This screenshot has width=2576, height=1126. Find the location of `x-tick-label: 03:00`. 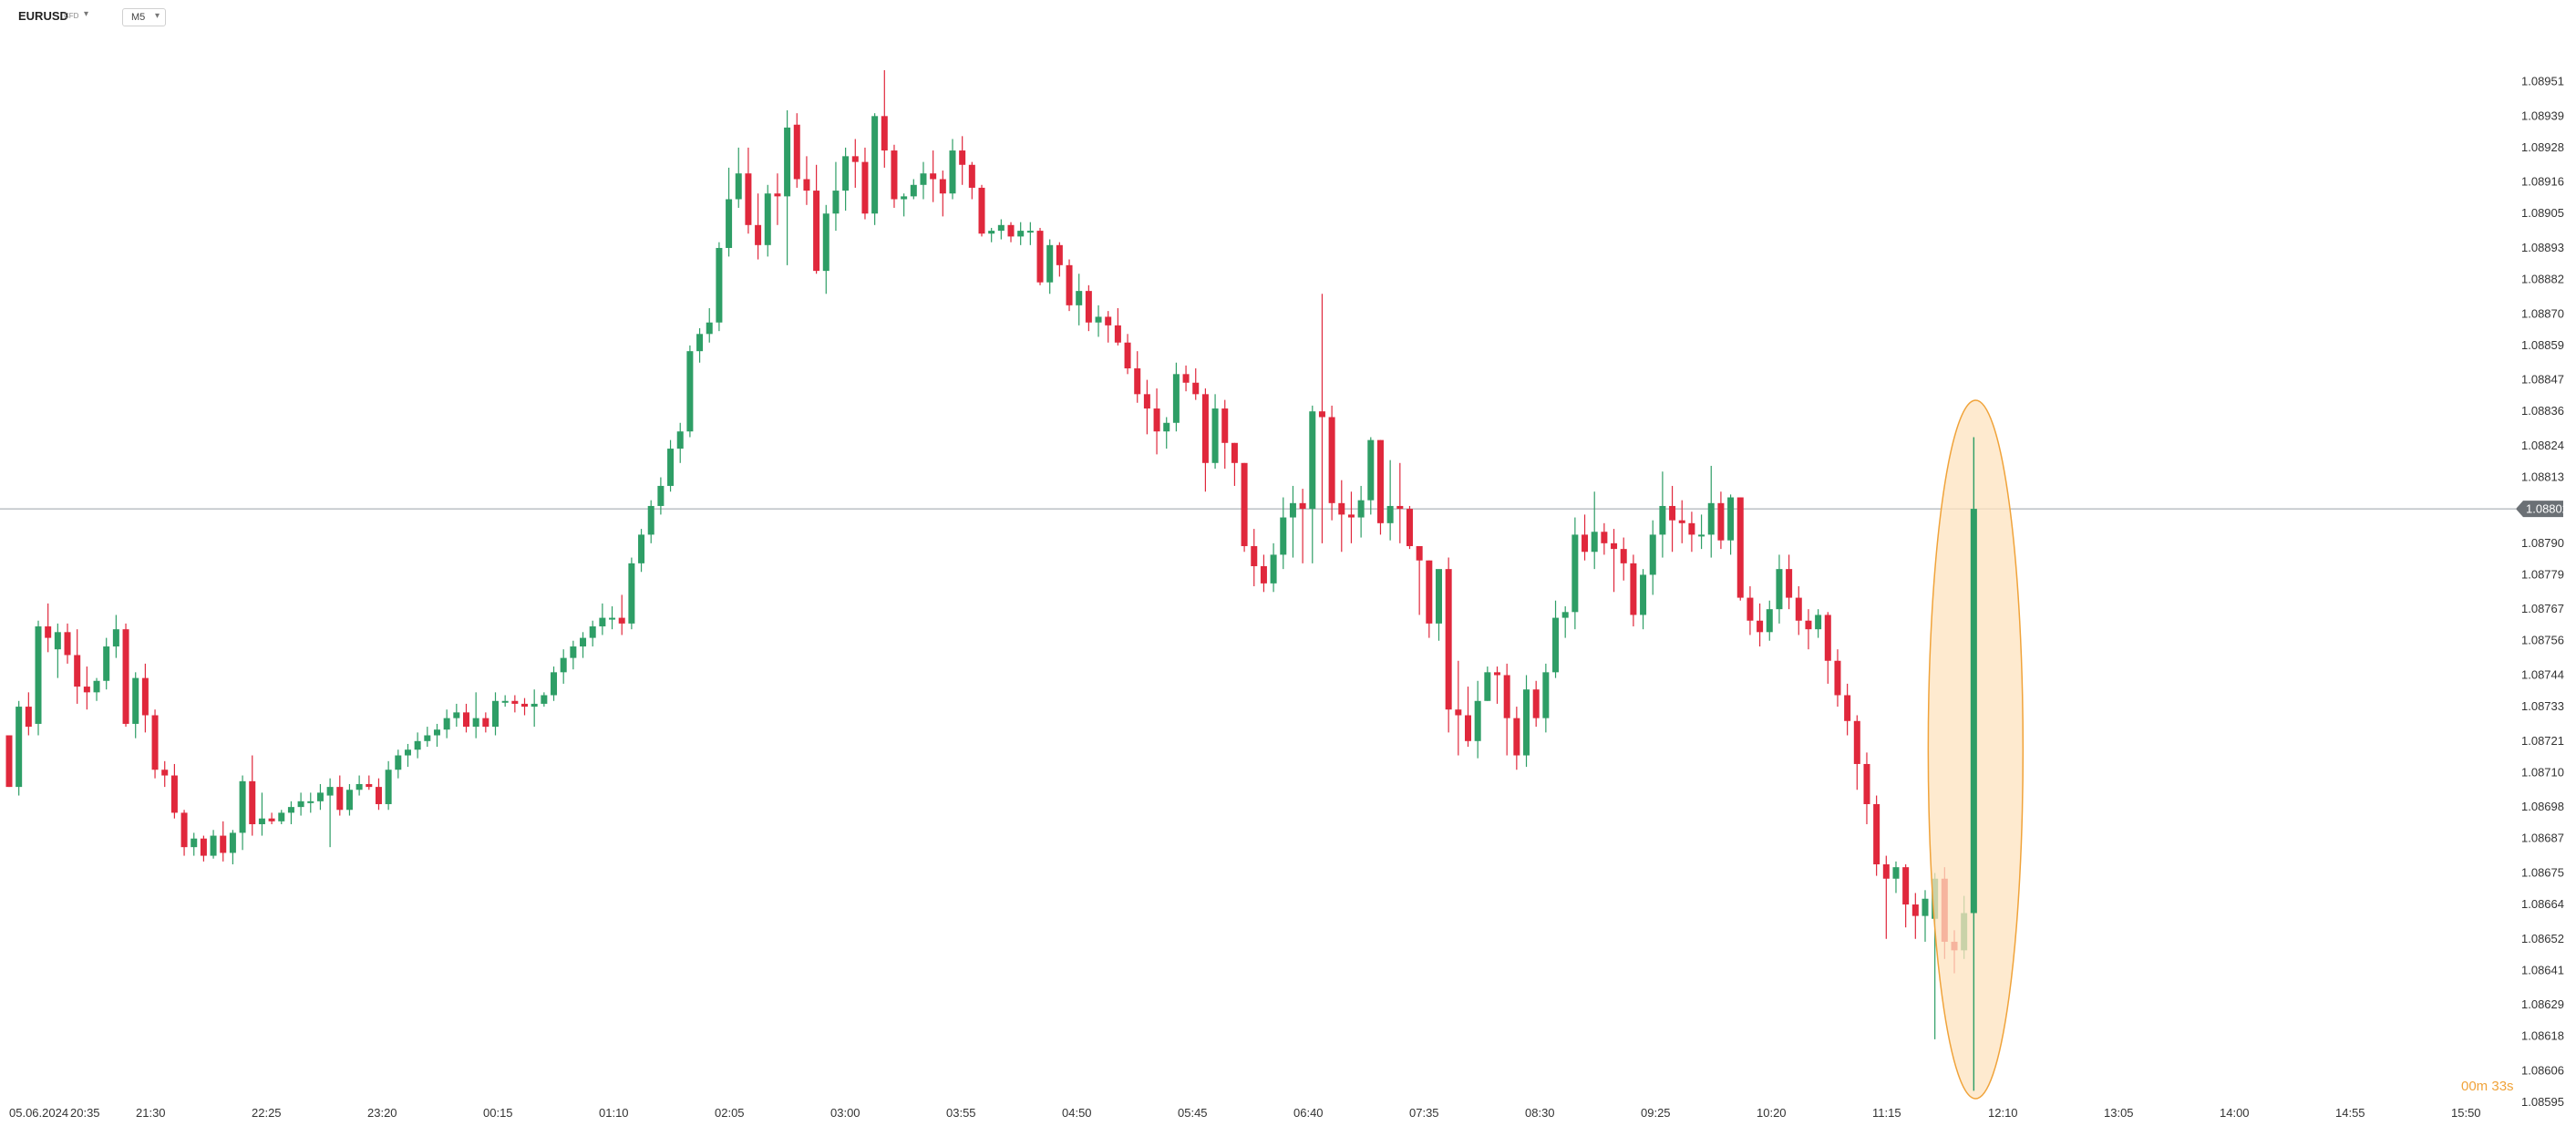

x-tick-label: 03:00 is located at coordinates (845, 1113).